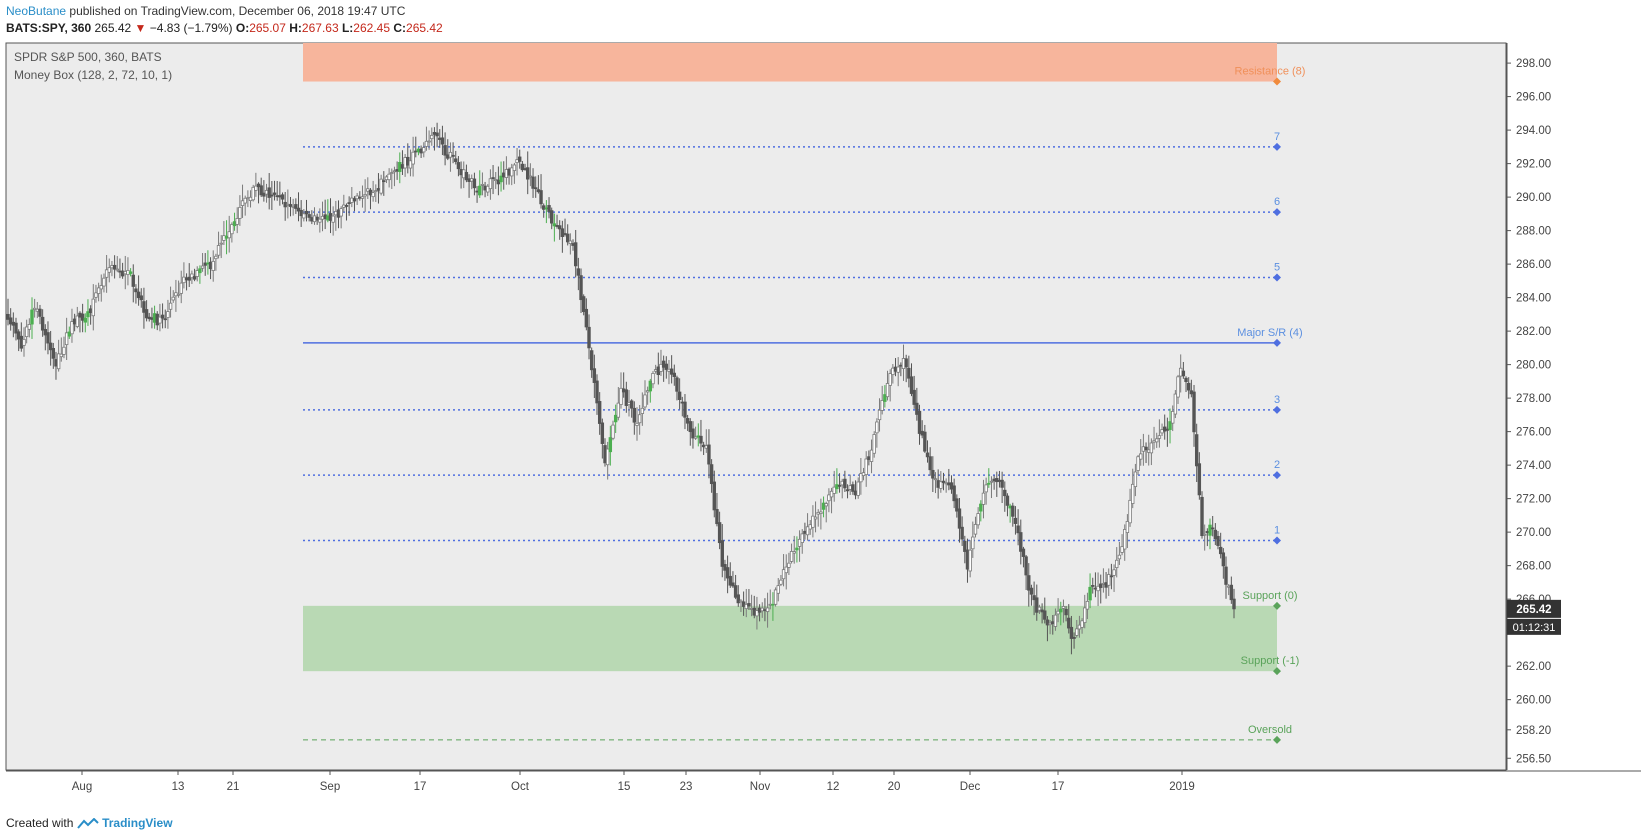  I want to click on tradingview-link: TradingView, so click(137, 823).